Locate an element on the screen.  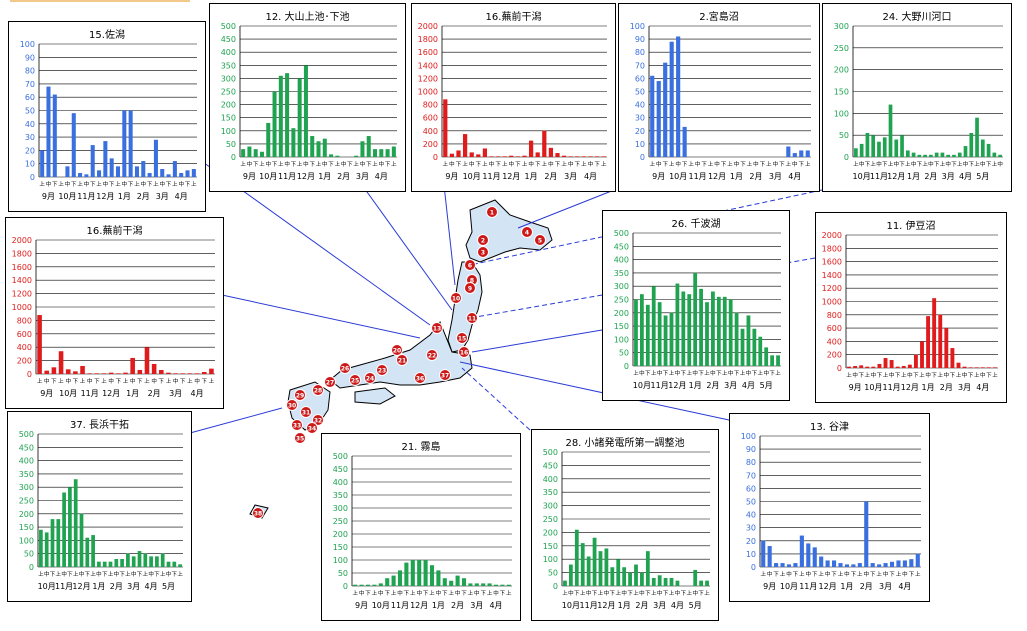
month-label: 4月 is located at coordinates (982, 387).